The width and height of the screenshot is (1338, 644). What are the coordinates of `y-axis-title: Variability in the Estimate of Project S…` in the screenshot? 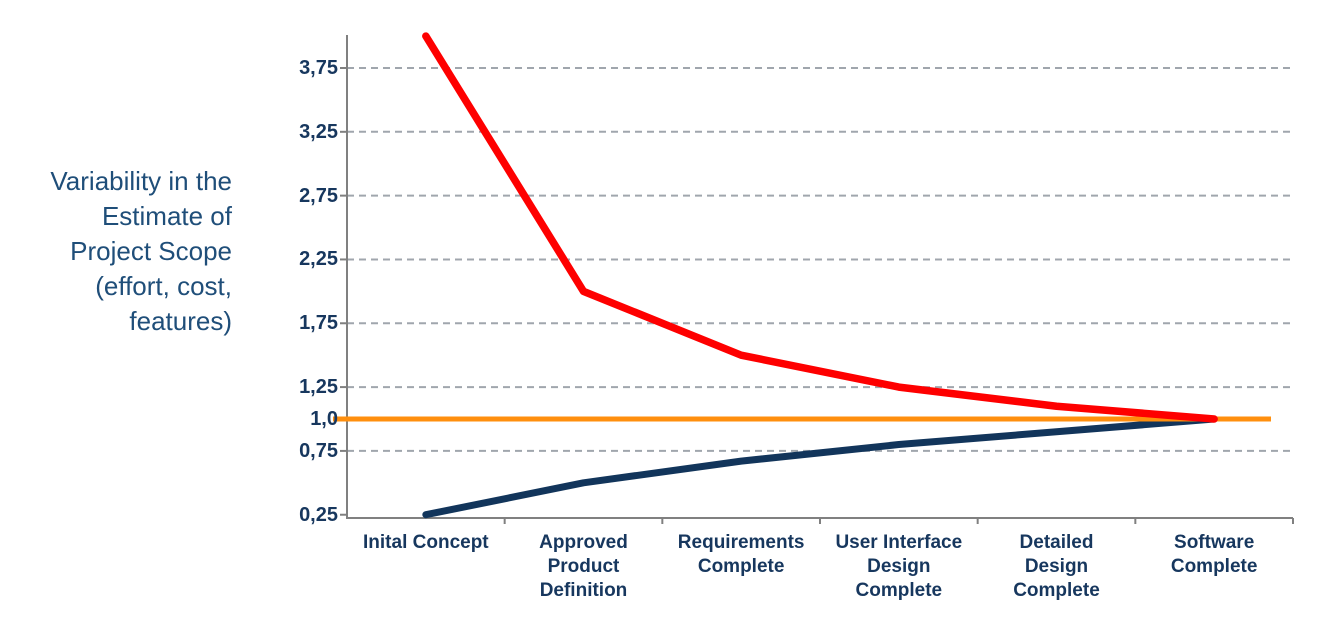 It's located at (141, 251).